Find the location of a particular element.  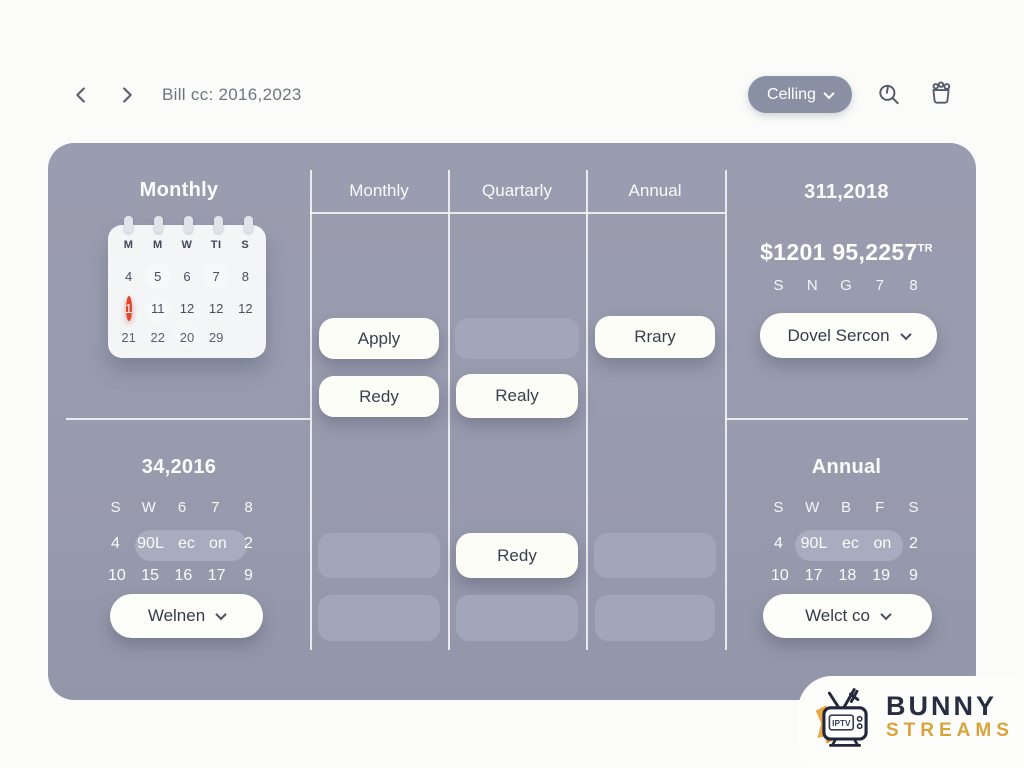

selected-date-badge: 1 is located at coordinates (128, 308).